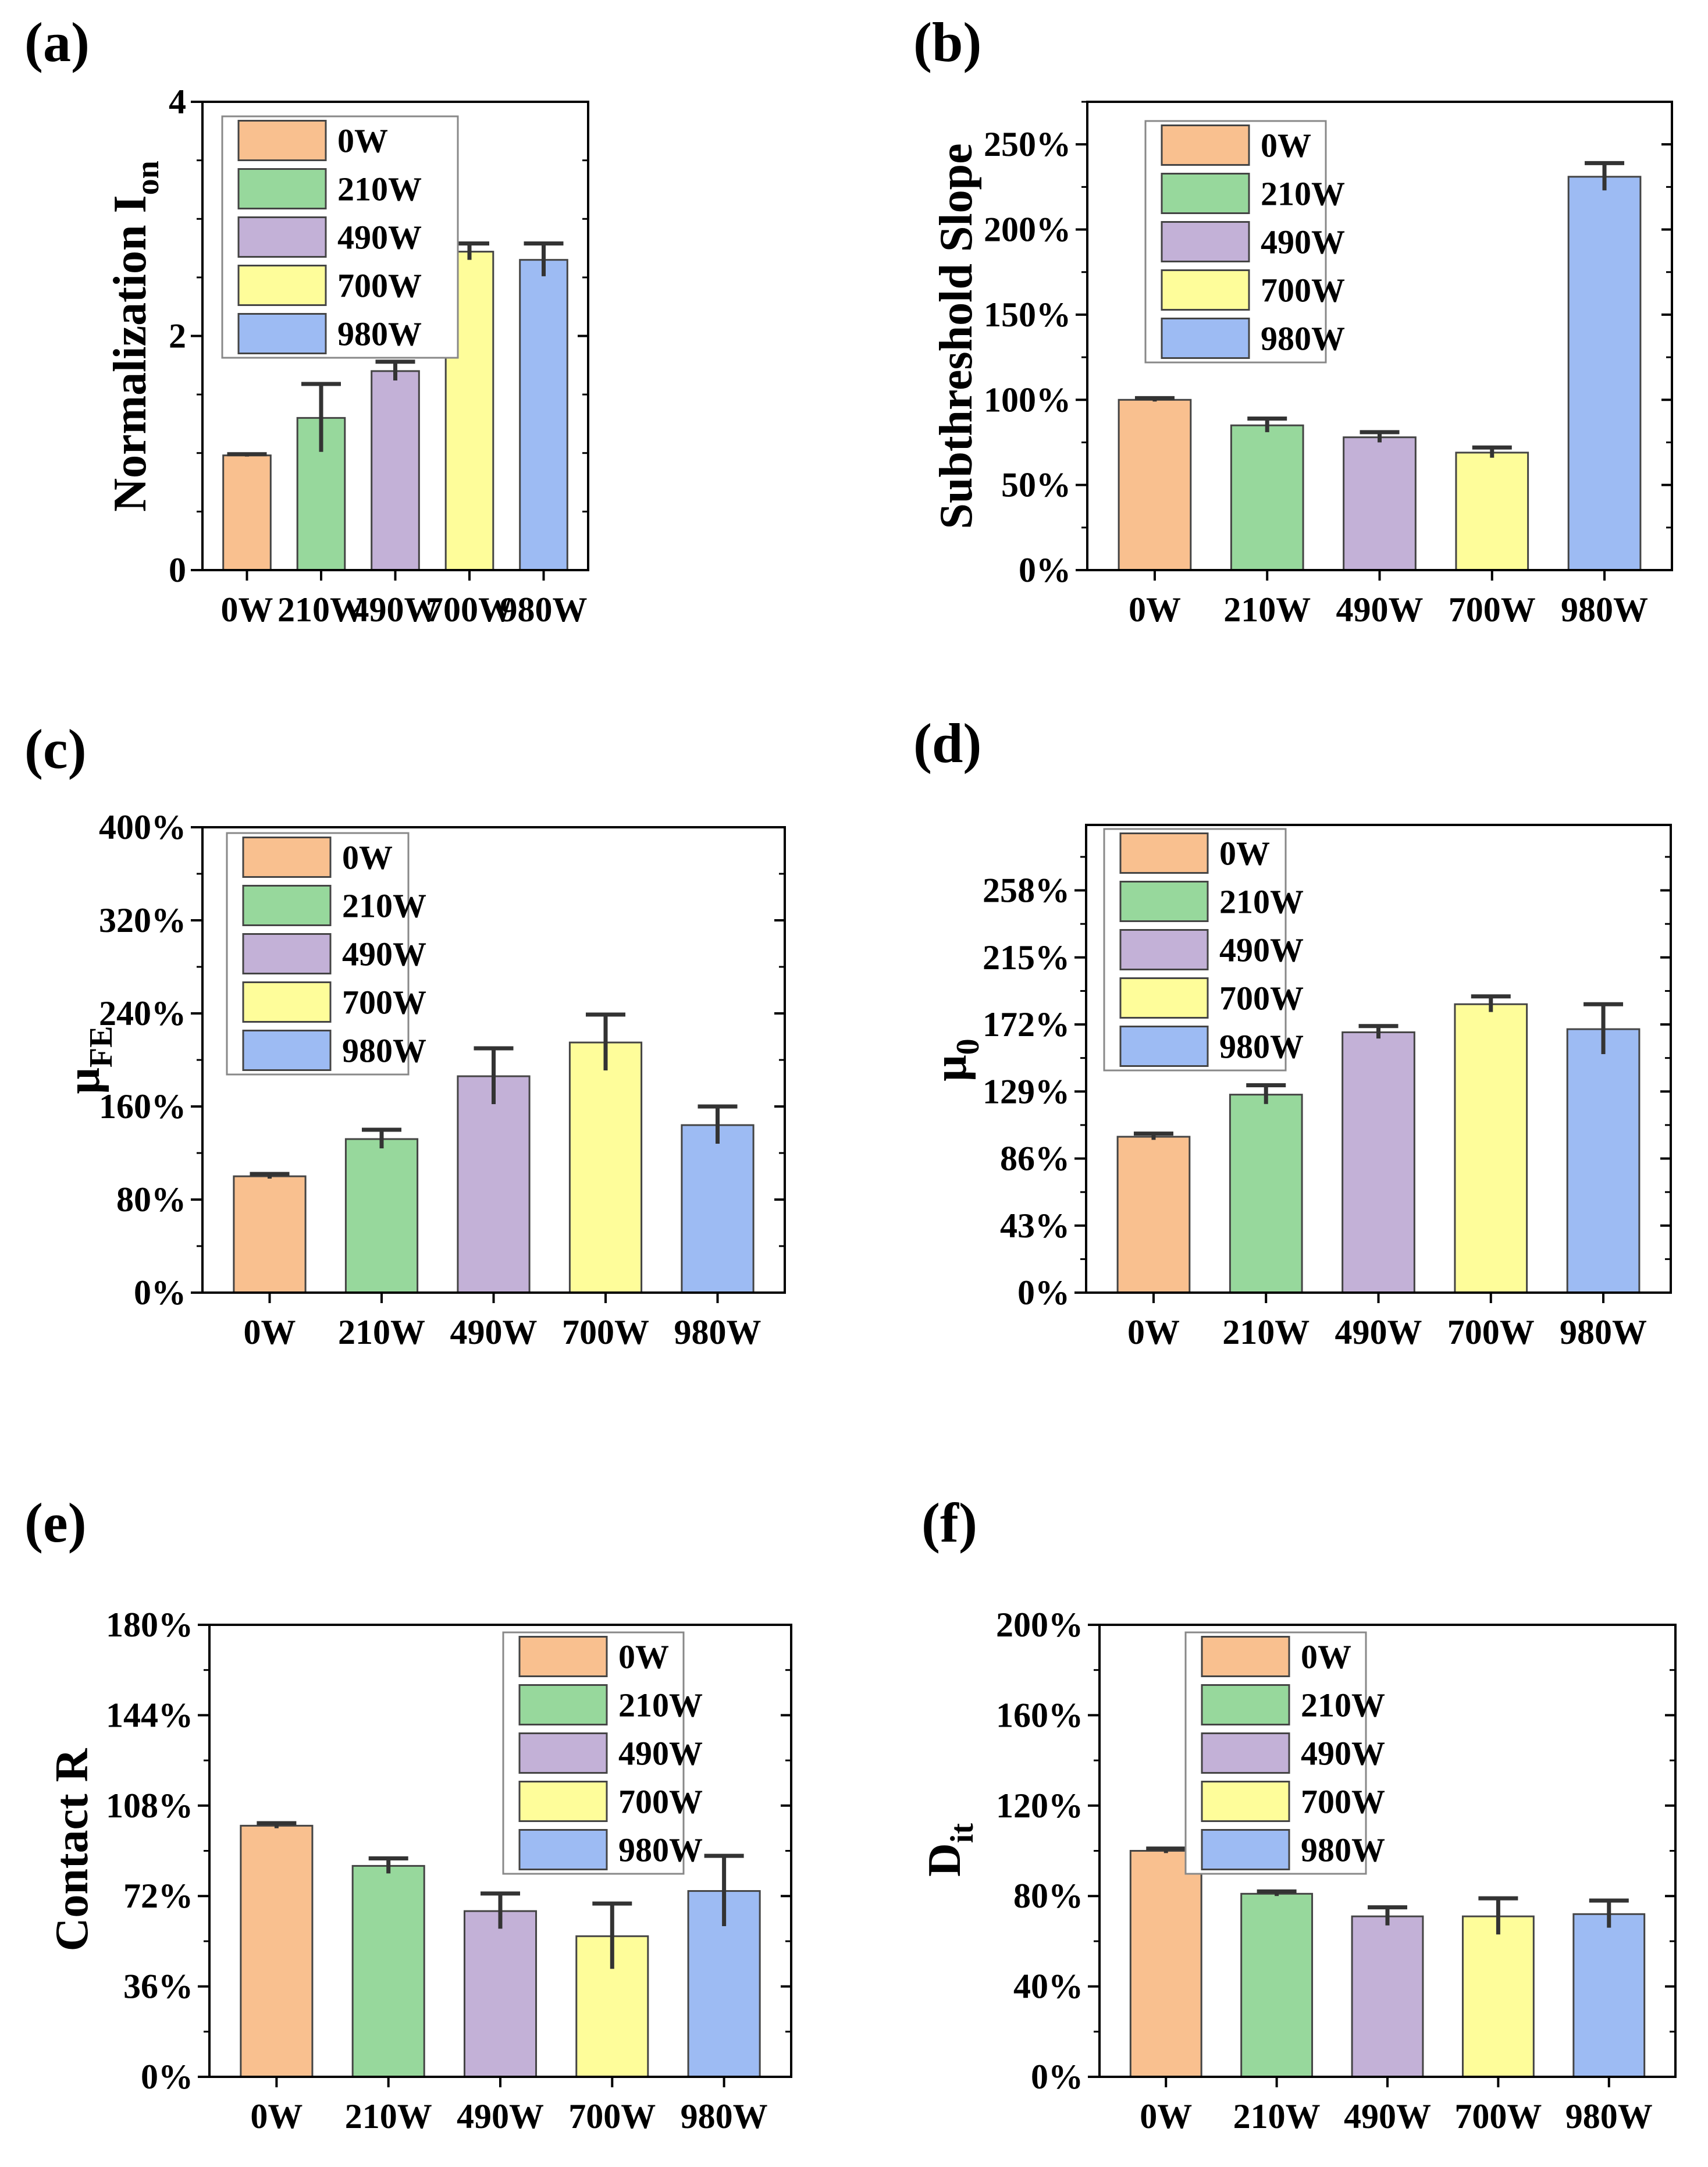  I want to click on y-tick-label: 0, so click(177, 570).